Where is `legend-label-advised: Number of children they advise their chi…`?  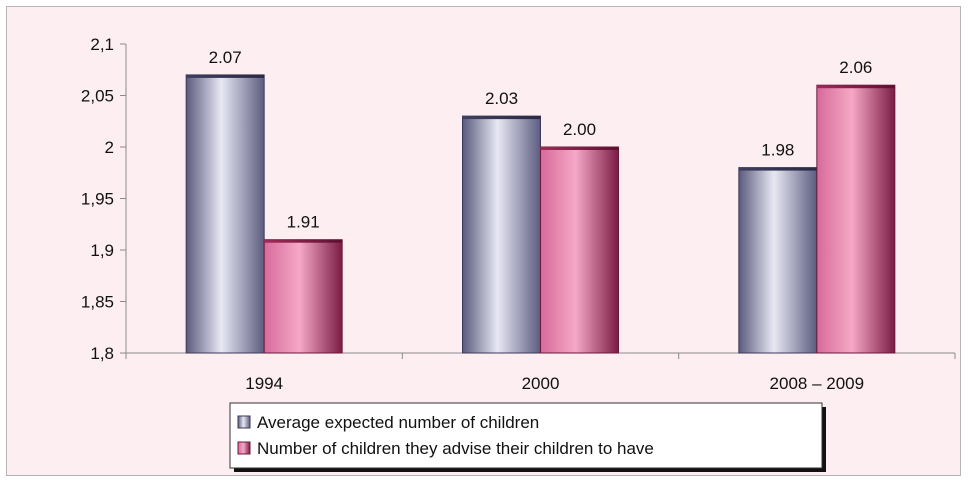
legend-label-advised: Number of children they advise their chi… is located at coordinates (455, 448).